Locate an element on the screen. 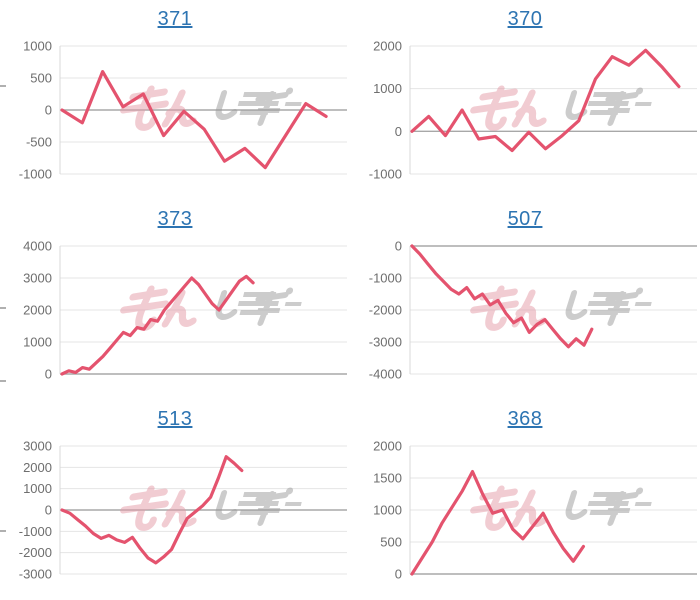  chart-title-link: 368 is located at coordinates (525, 419).